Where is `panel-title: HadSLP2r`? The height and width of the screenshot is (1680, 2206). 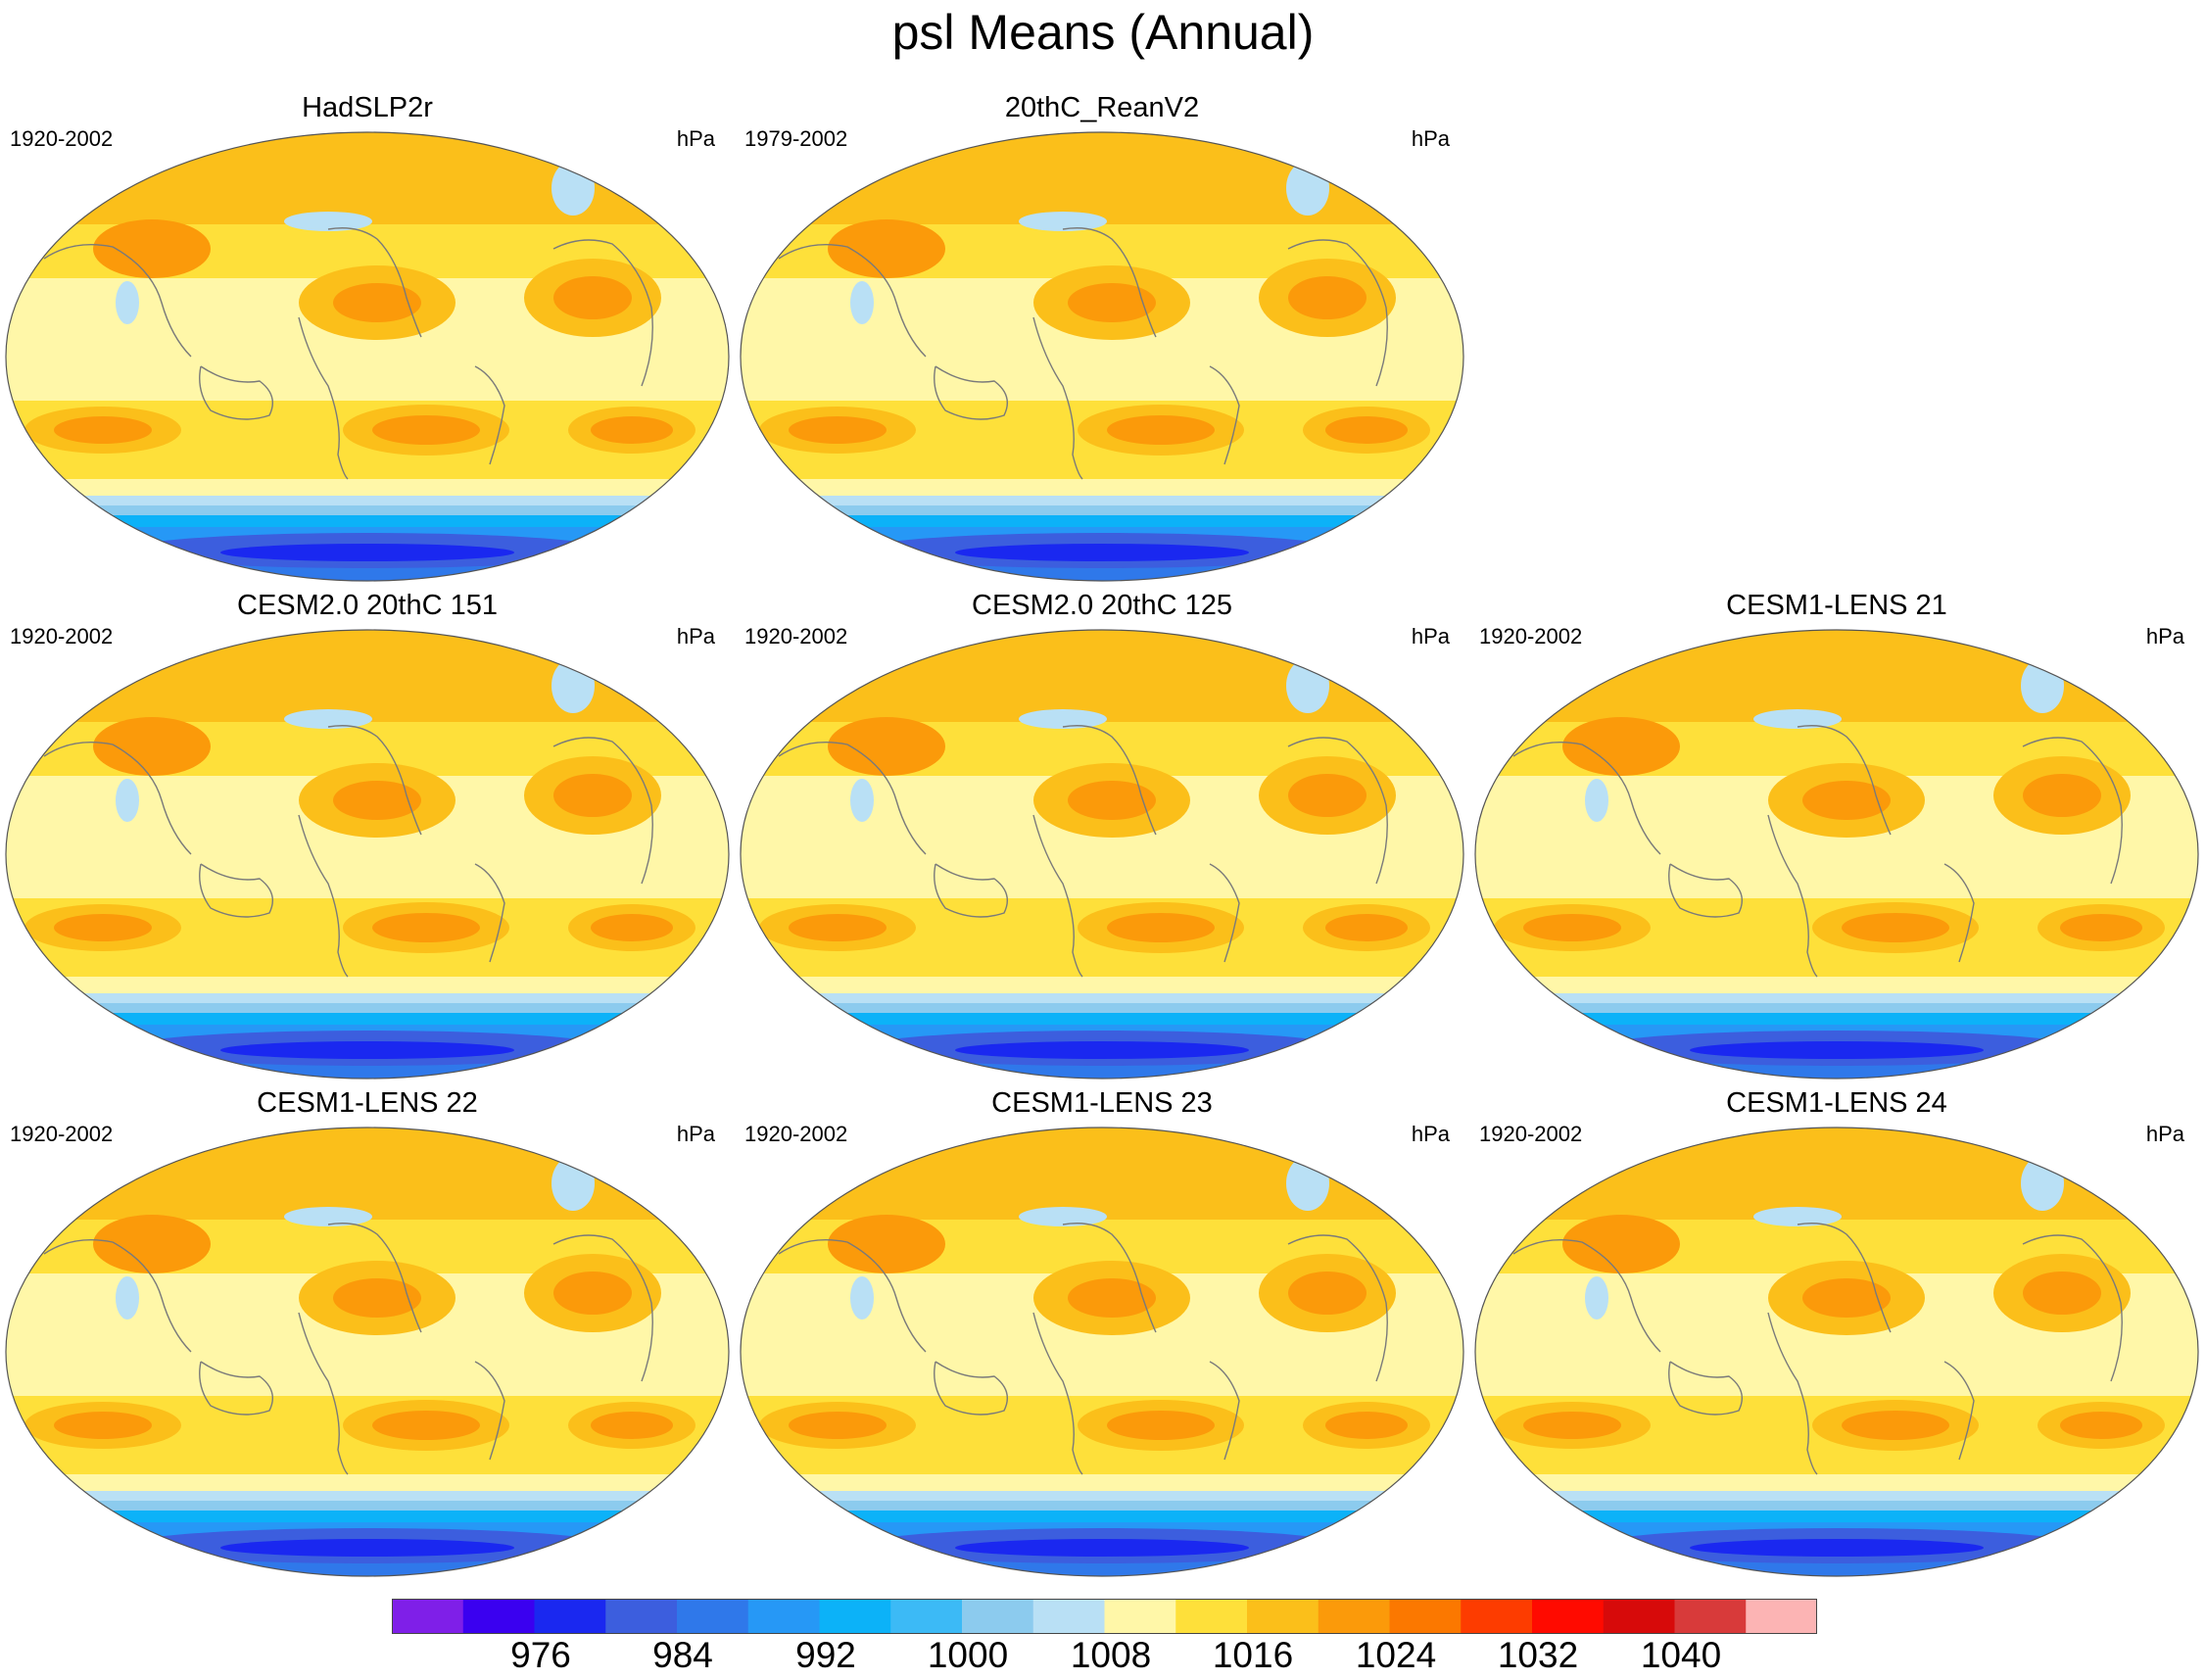 panel-title: HadSLP2r is located at coordinates (367, 107).